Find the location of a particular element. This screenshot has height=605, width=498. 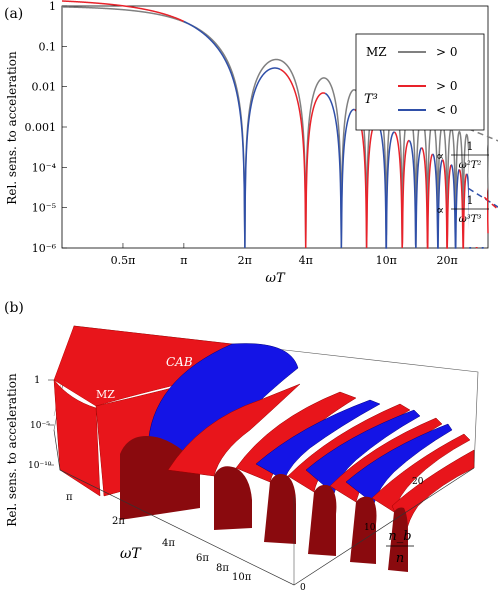

surface-front-wall is located at coordinates (77, 438).